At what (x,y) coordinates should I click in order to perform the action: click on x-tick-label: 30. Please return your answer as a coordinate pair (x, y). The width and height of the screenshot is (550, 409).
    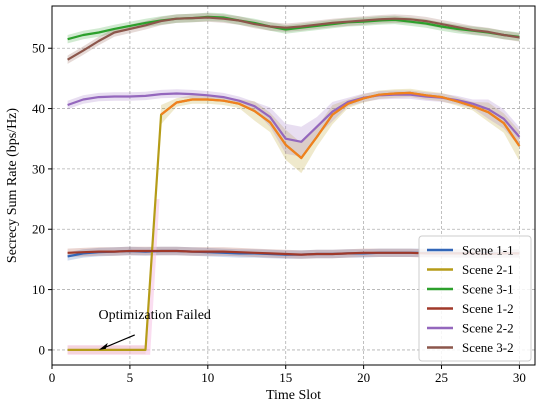
    Looking at the image, I should click on (519, 377).